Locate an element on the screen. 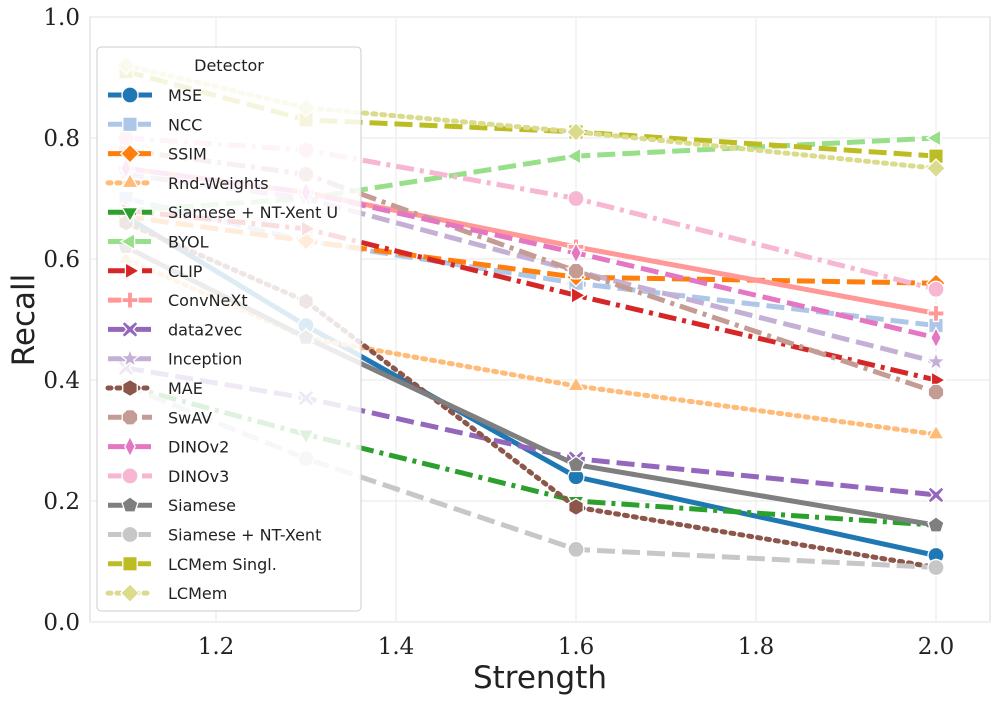 The image size is (997, 701). y-tick-label: 0.0 is located at coordinates (61, 623).